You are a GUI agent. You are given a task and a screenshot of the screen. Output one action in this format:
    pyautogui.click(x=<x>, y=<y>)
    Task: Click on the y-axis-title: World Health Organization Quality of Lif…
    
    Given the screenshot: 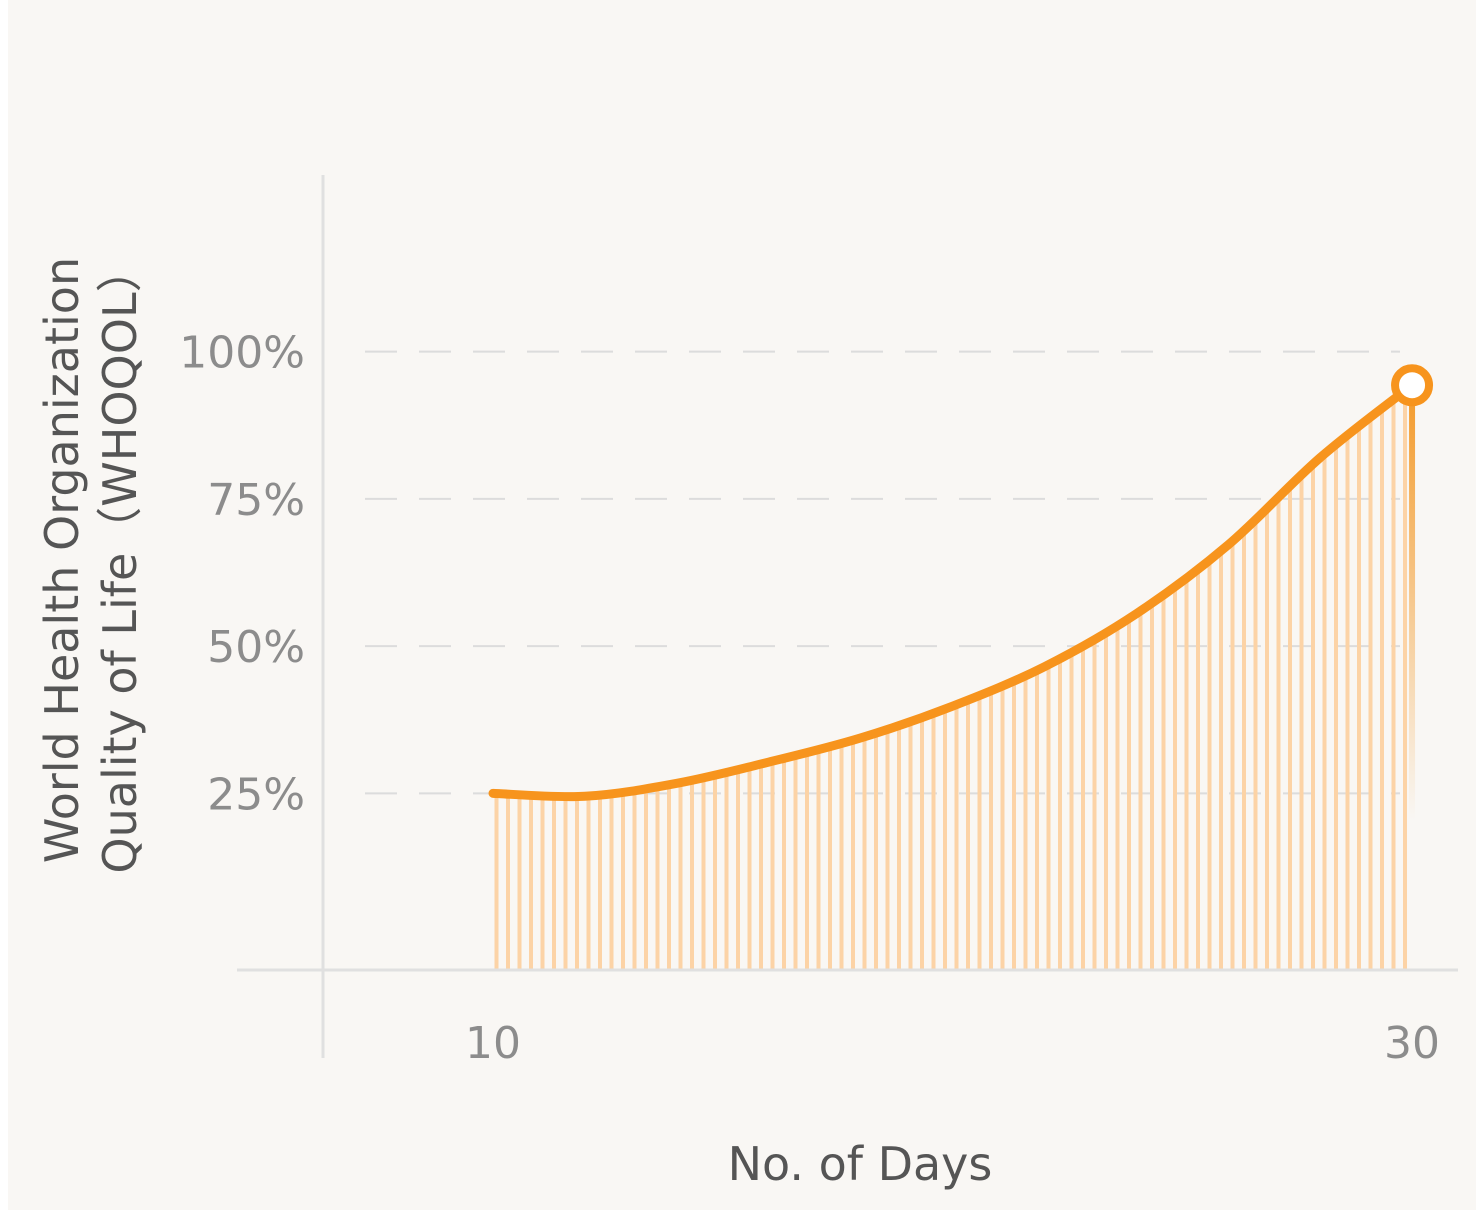 What is the action you would take?
    pyautogui.click(x=91, y=559)
    